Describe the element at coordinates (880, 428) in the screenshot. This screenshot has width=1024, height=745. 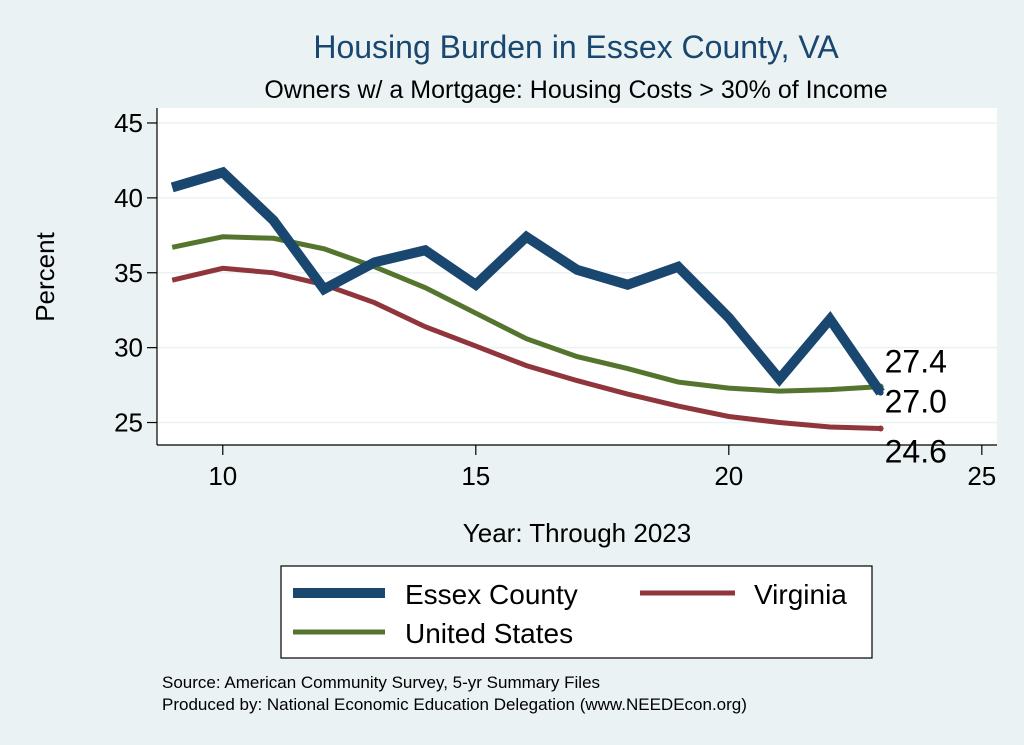
I see `series-end-point-virginia` at that location.